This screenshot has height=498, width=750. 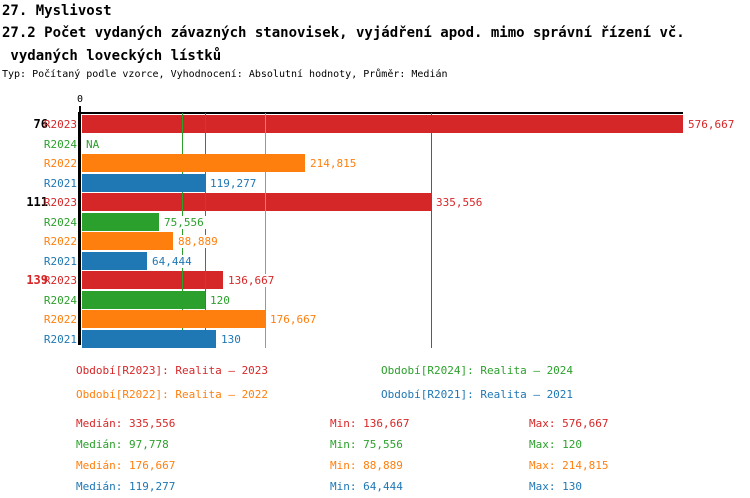 I want to click on bar-value-label: 75,556, so click(x=184, y=222).